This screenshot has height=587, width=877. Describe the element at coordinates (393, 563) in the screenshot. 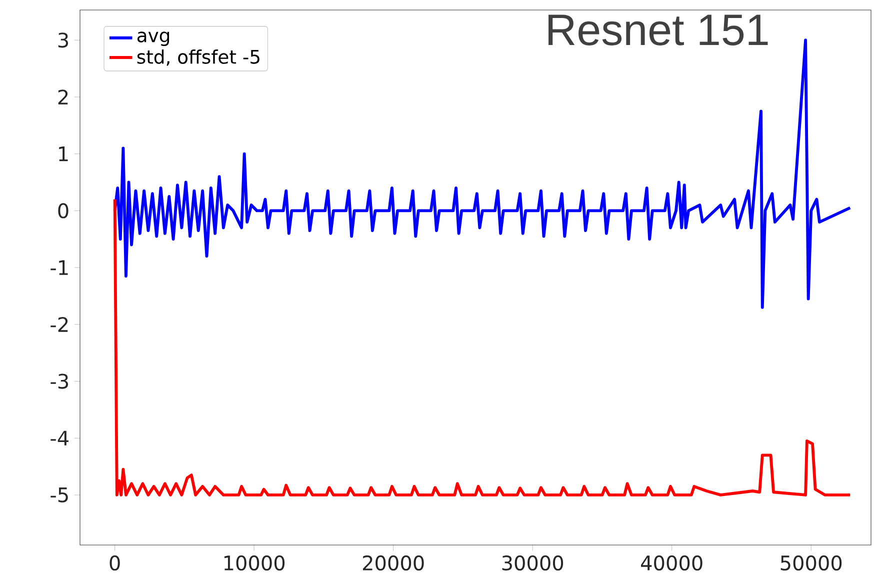

I see `x-tick-label: 20000` at that location.